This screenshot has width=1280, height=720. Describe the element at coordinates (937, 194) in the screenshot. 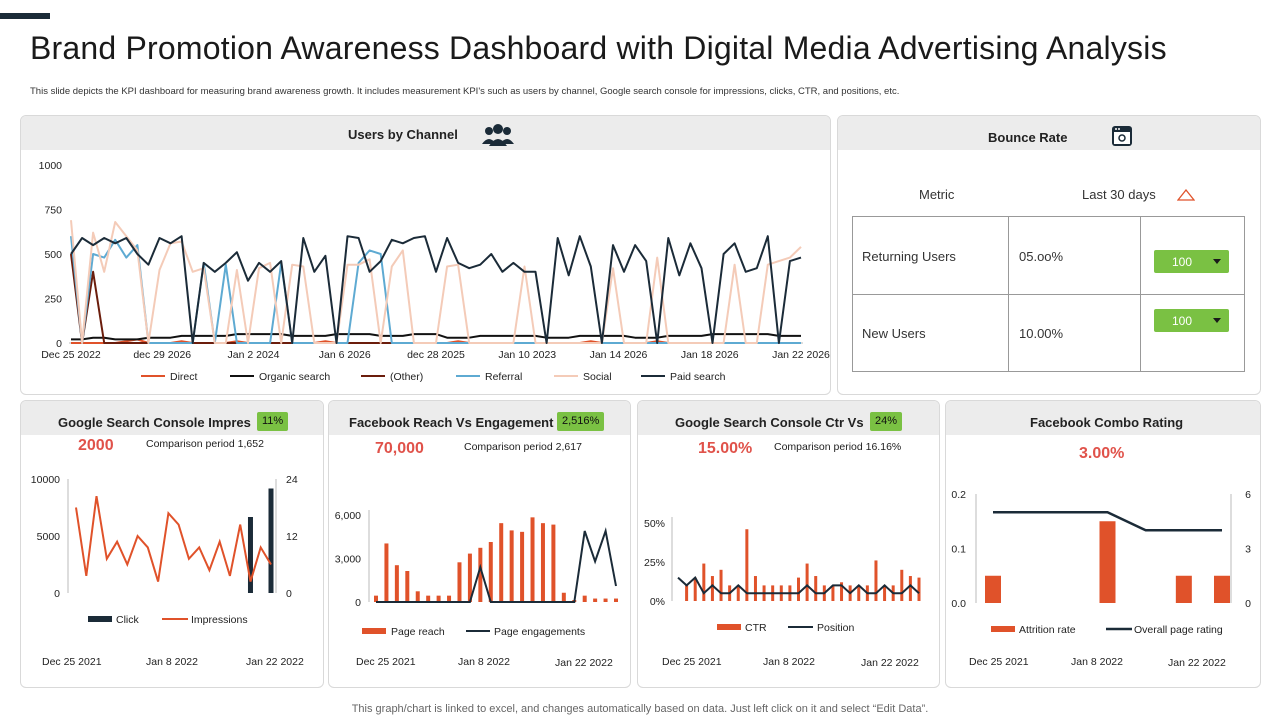

I see `metric-header: Metric` at that location.